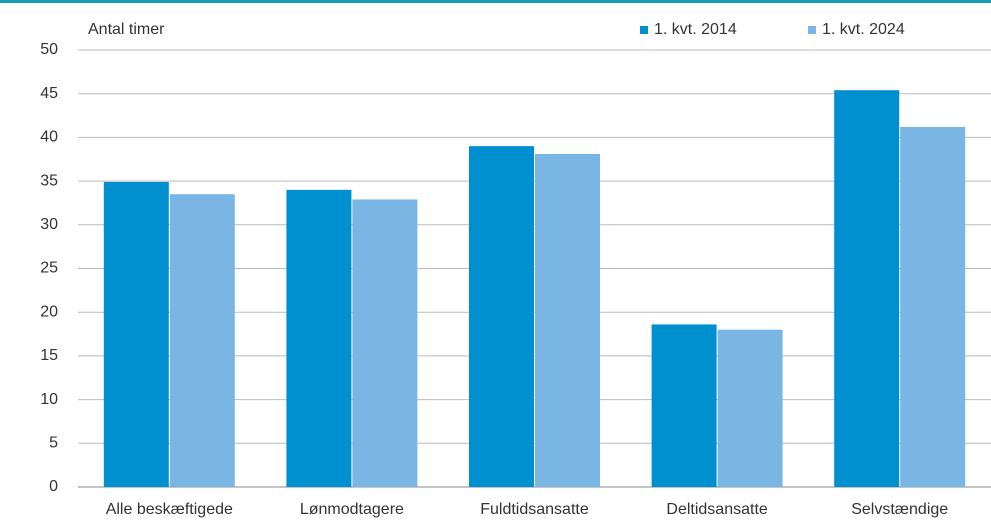 The width and height of the screenshot is (991, 529). I want to click on legend-label: 1. kvt. 2014, so click(695, 29).